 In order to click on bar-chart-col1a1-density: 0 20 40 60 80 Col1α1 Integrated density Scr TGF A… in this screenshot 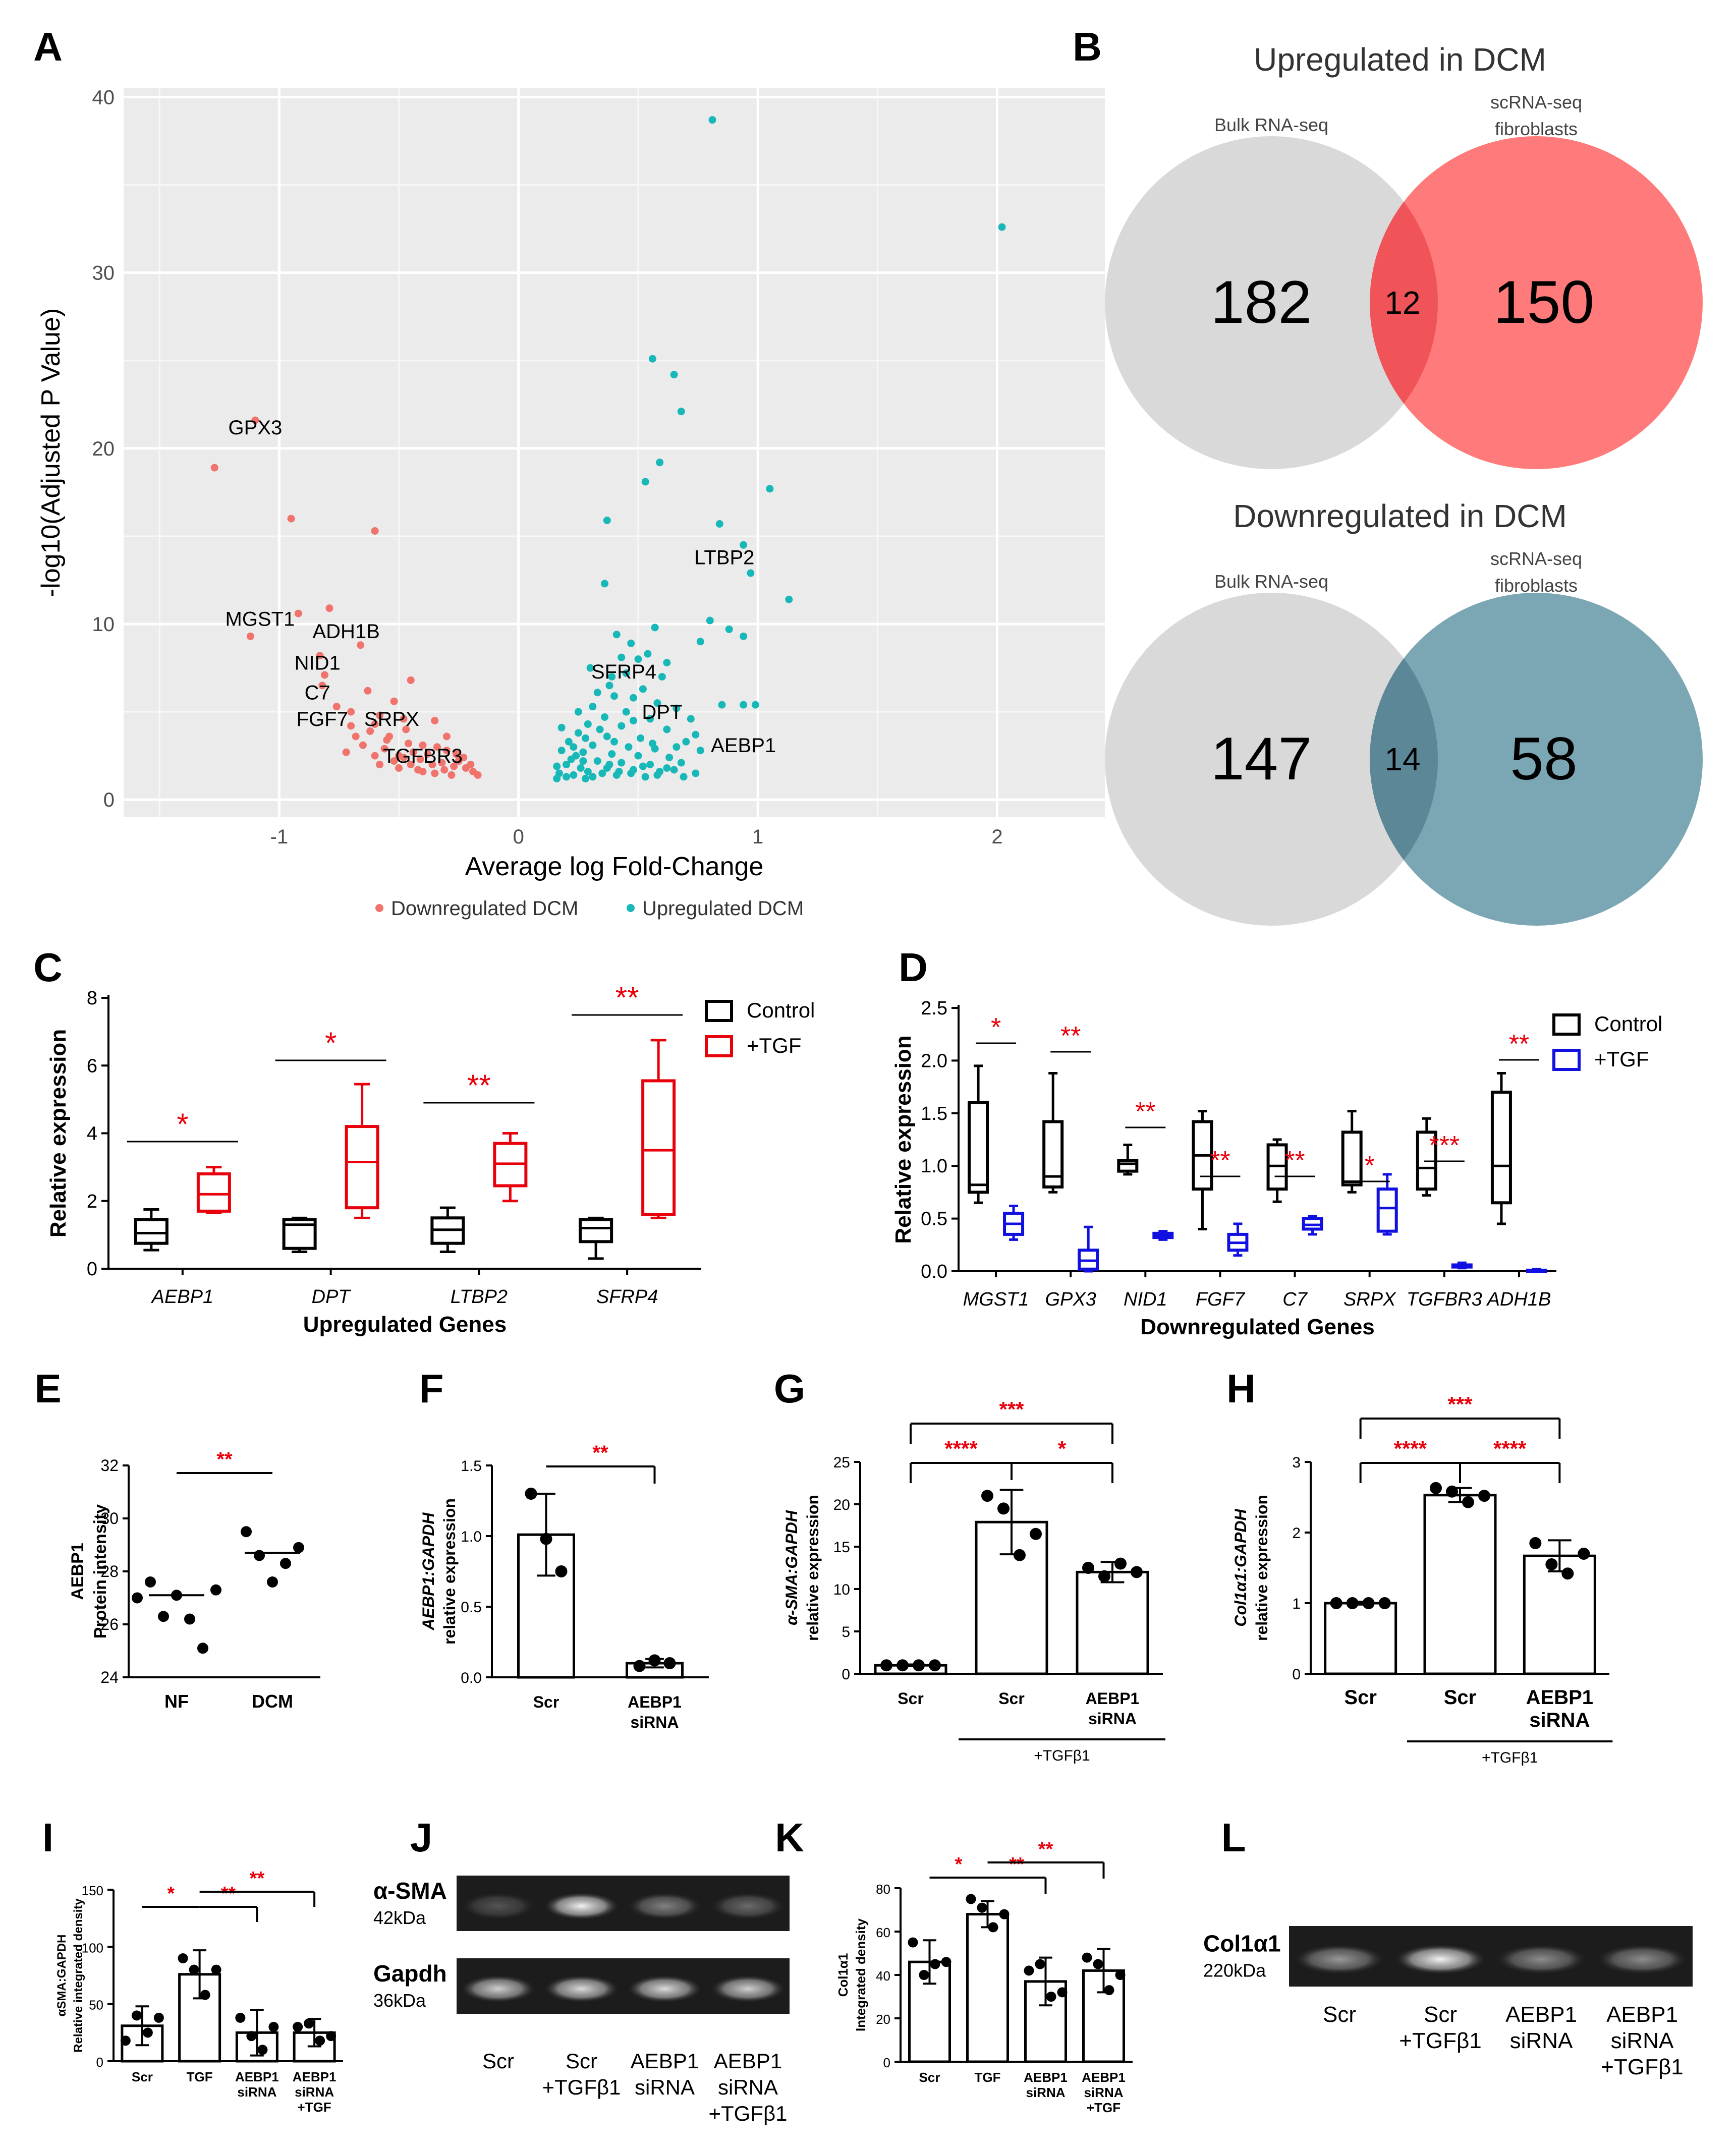, I will do `click(984, 1977)`.